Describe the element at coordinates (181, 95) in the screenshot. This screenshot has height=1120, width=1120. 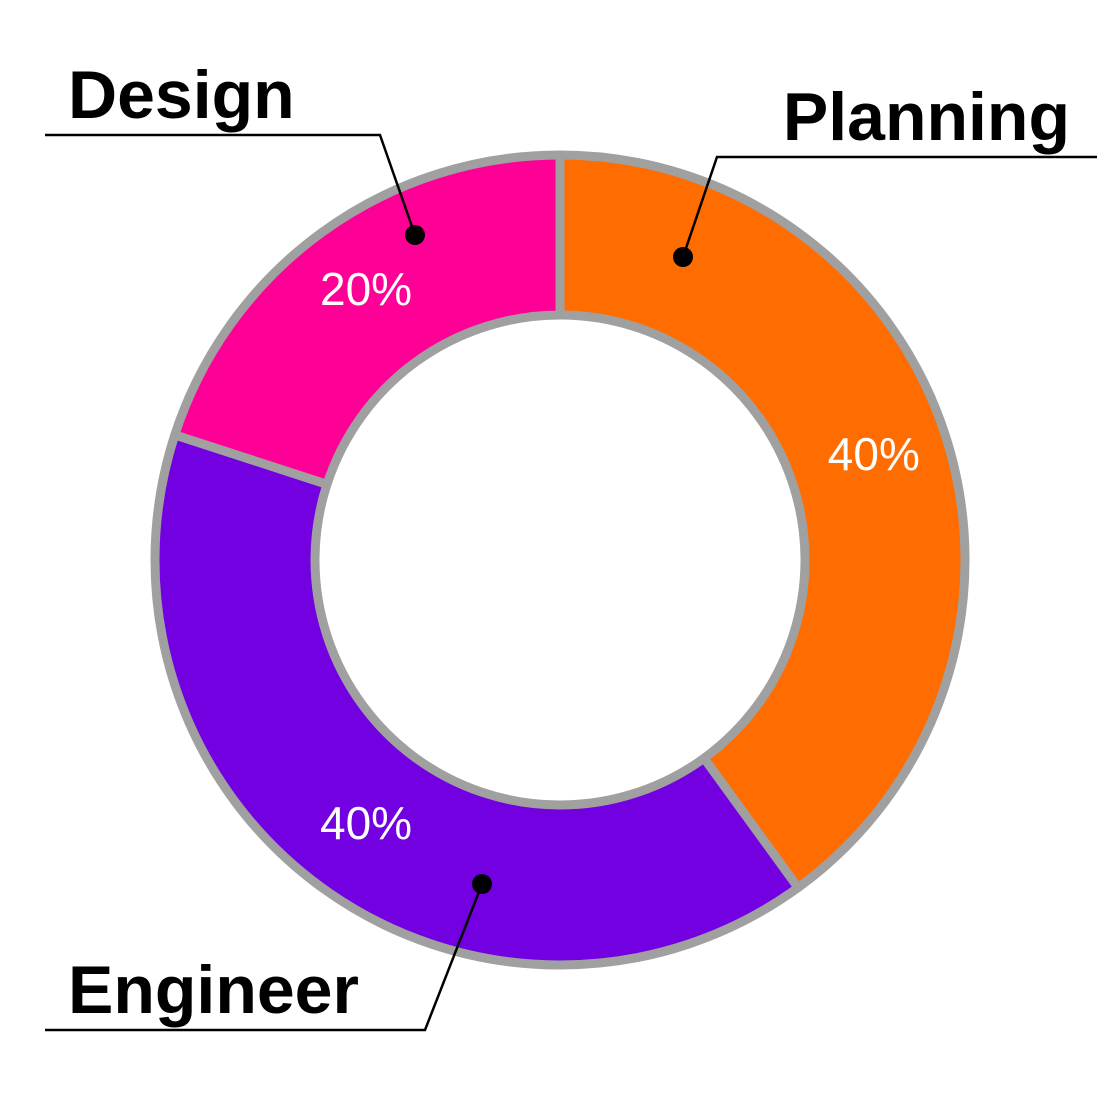
I see `category-label: Design` at that location.